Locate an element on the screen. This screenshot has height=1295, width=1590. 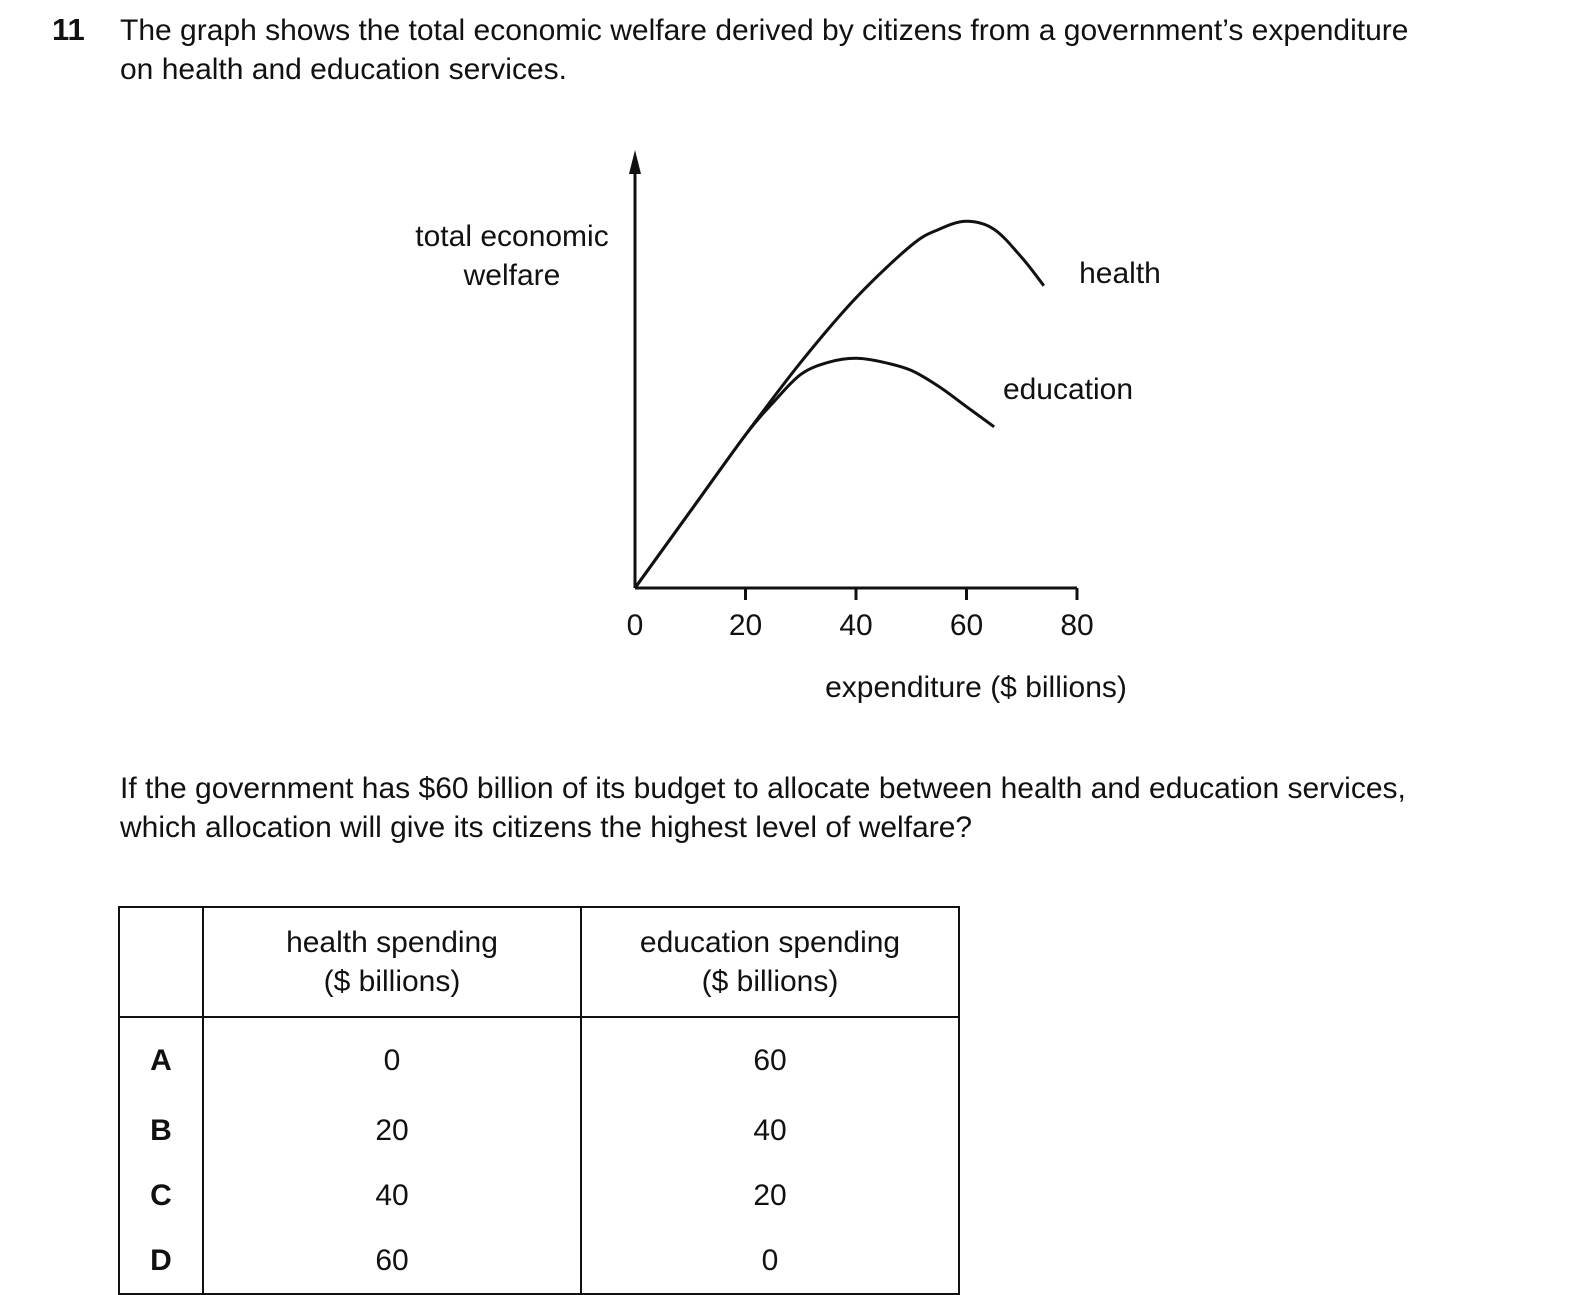
y-axis-label-line-1: total economic is located at coordinates (511, 236).